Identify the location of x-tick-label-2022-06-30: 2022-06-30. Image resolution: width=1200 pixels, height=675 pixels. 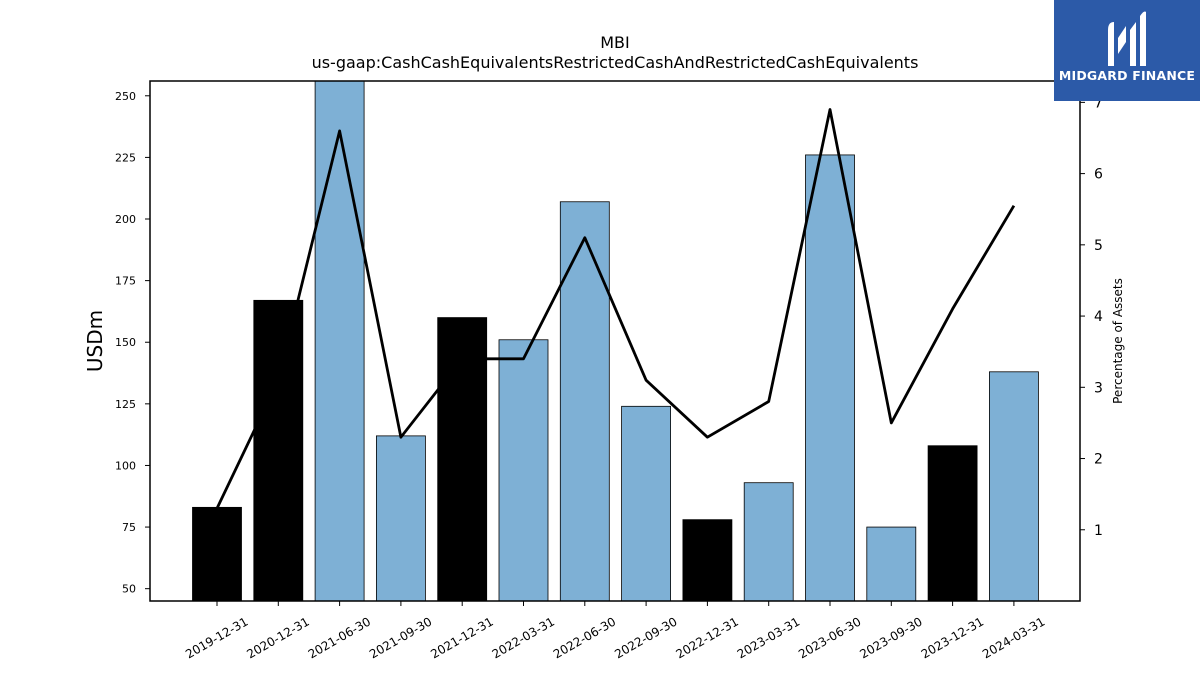
(584, 637).